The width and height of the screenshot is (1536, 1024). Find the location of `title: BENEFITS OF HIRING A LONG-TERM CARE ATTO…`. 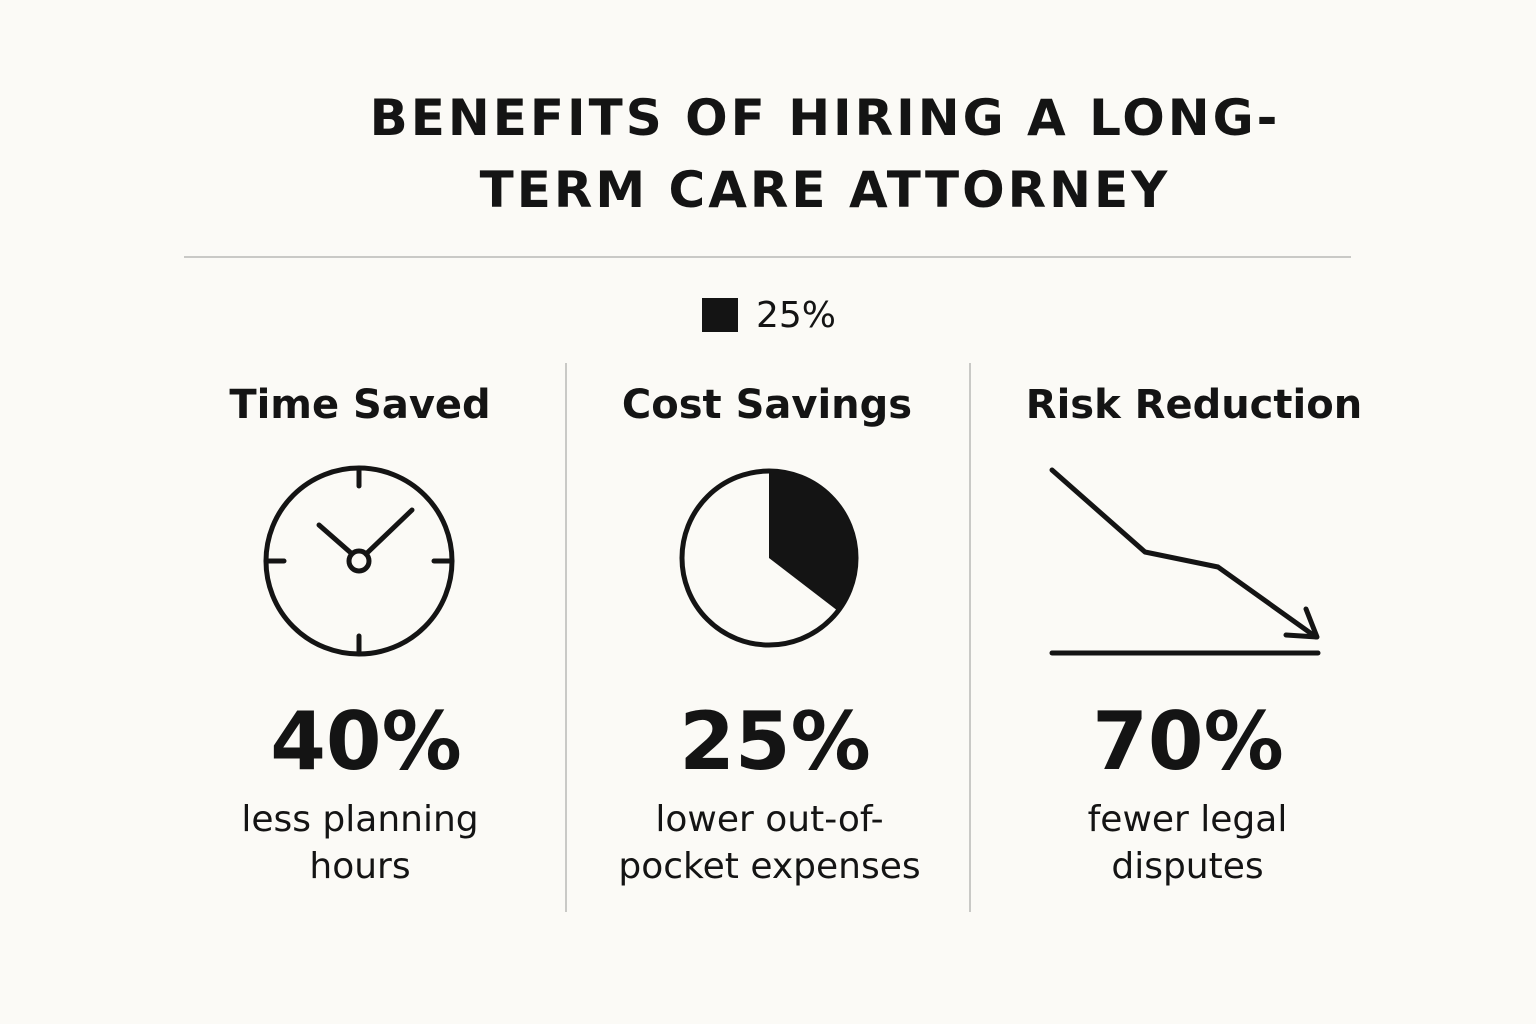

title: BENEFITS OF HIRING A LONG-TERM CARE ATTO… is located at coordinates (825, 154).